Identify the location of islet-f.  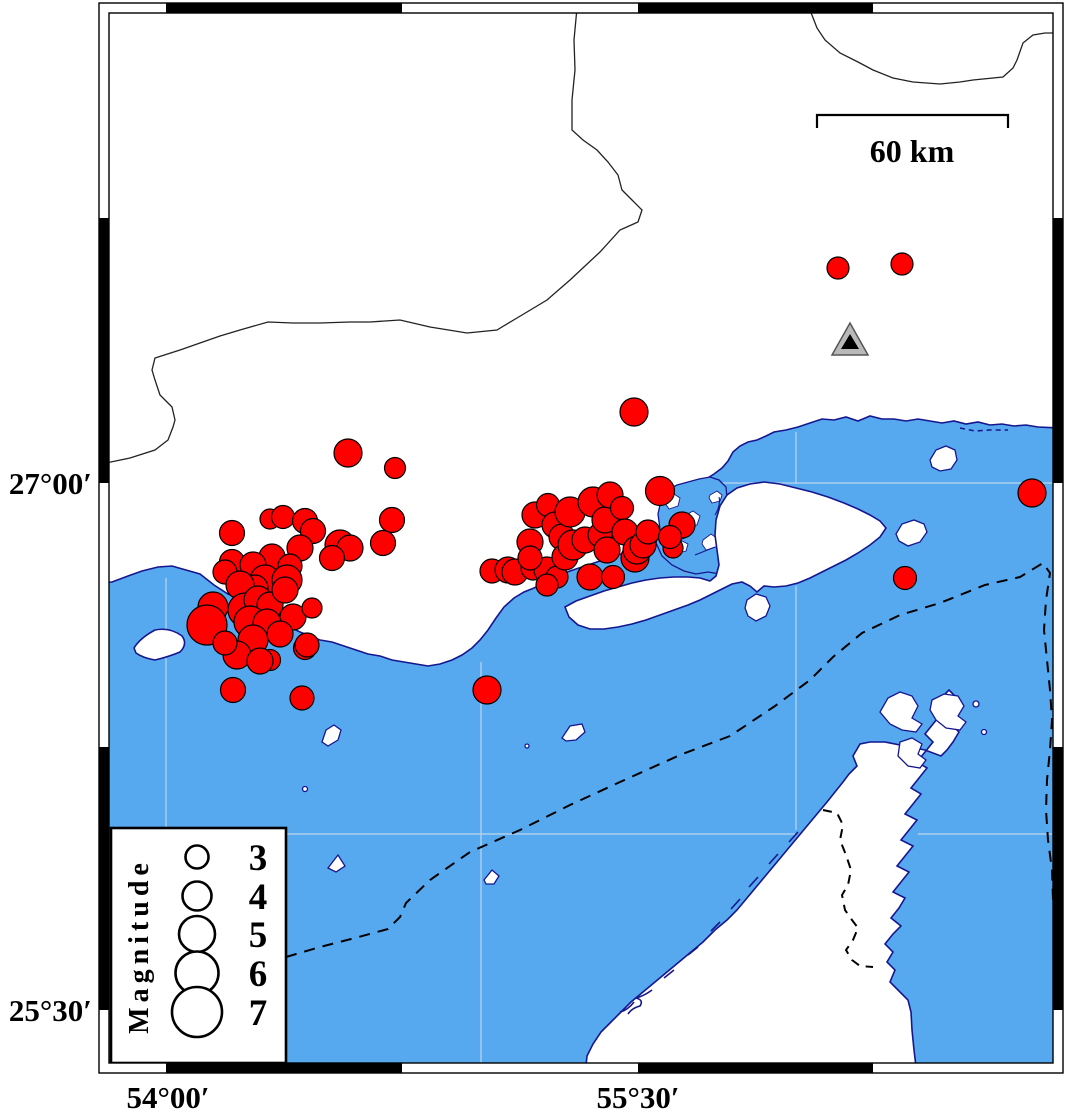
(527, 746).